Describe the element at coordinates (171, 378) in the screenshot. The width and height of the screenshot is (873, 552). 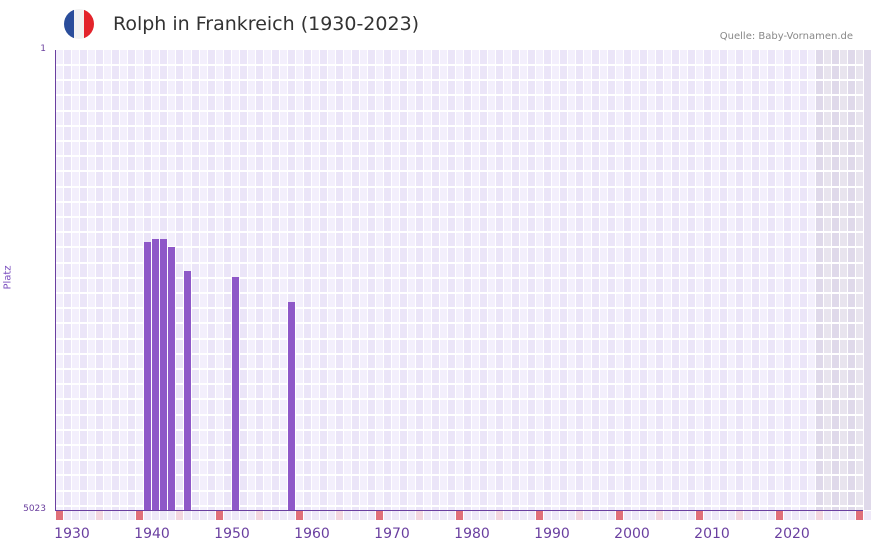
I see `bar-1943` at that location.